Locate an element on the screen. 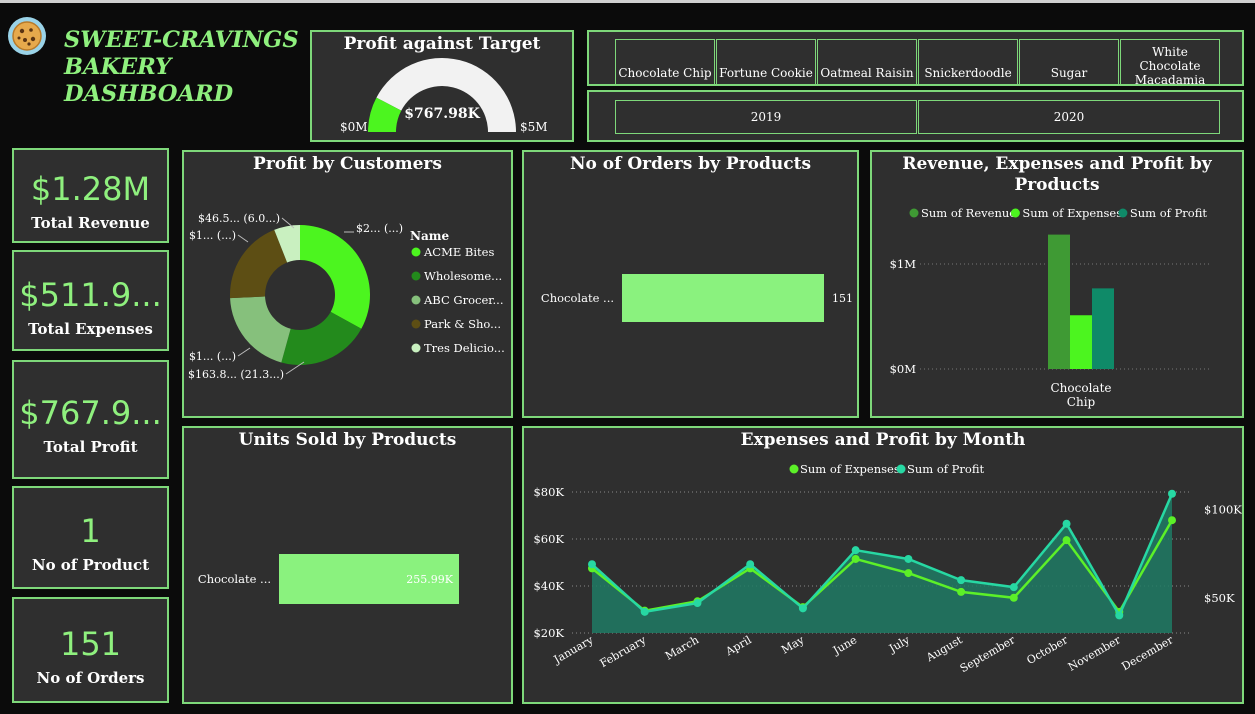 This screenshot has width=1255, height=714. point-sum-of-expenses-october is located at coordinates (1067, 540).